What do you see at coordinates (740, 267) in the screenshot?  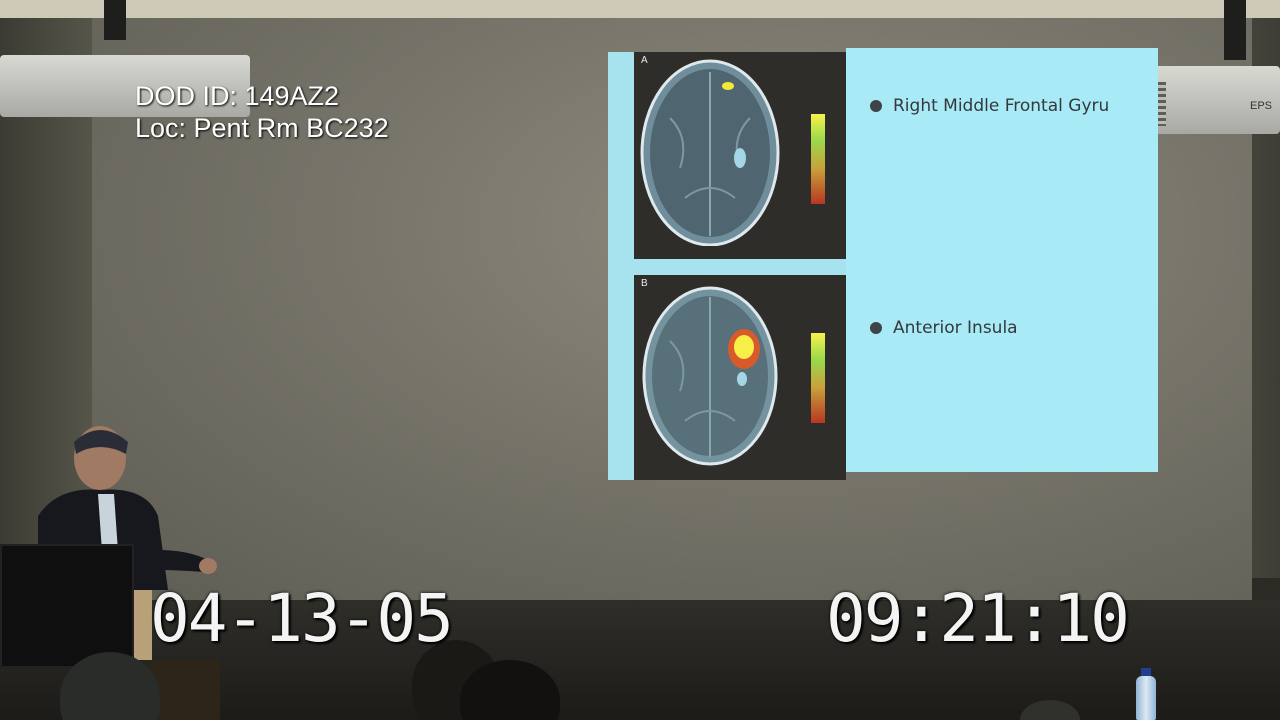 I see `panel-gap` at bounding box center [740, 267].